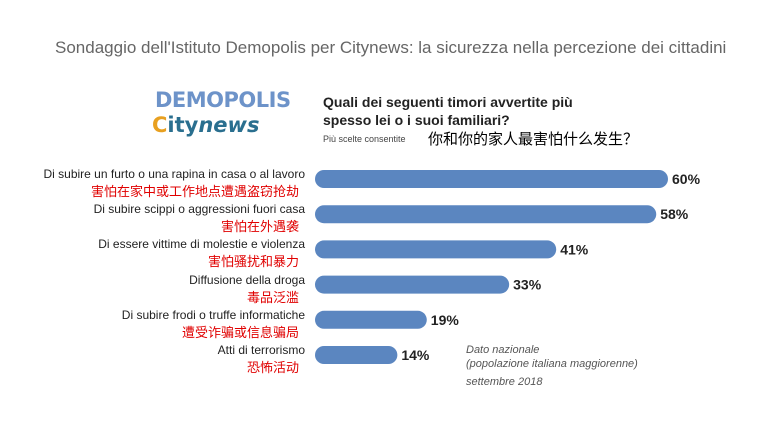 The width and height of the screenshot is (759, 439). I want to click on citynews-logo: Citynews, so click(205, 125).